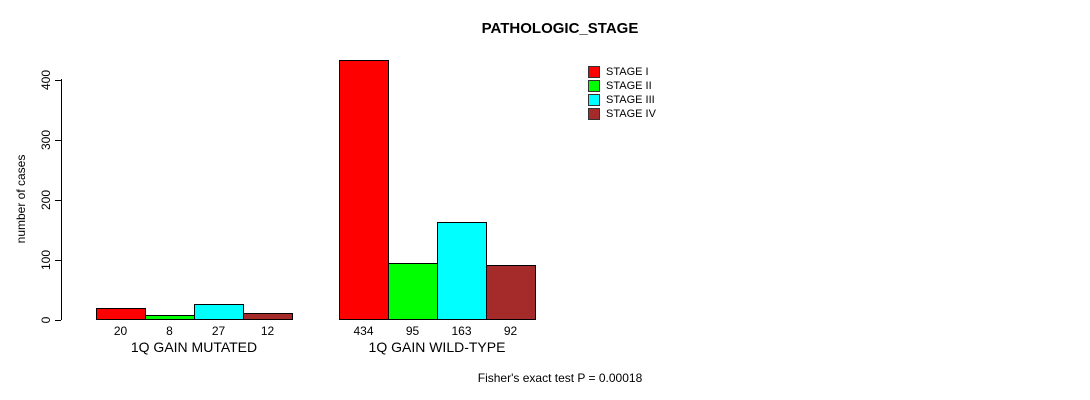 The width and height of the screenshot is (1090, 400). I want to click on y-tick-label: 300, so click(46, 140).